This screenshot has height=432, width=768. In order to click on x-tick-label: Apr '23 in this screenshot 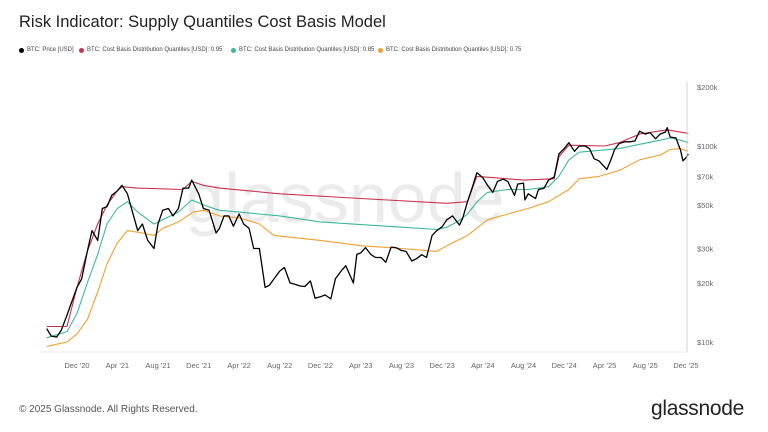, I will do `click(361, 365)`.